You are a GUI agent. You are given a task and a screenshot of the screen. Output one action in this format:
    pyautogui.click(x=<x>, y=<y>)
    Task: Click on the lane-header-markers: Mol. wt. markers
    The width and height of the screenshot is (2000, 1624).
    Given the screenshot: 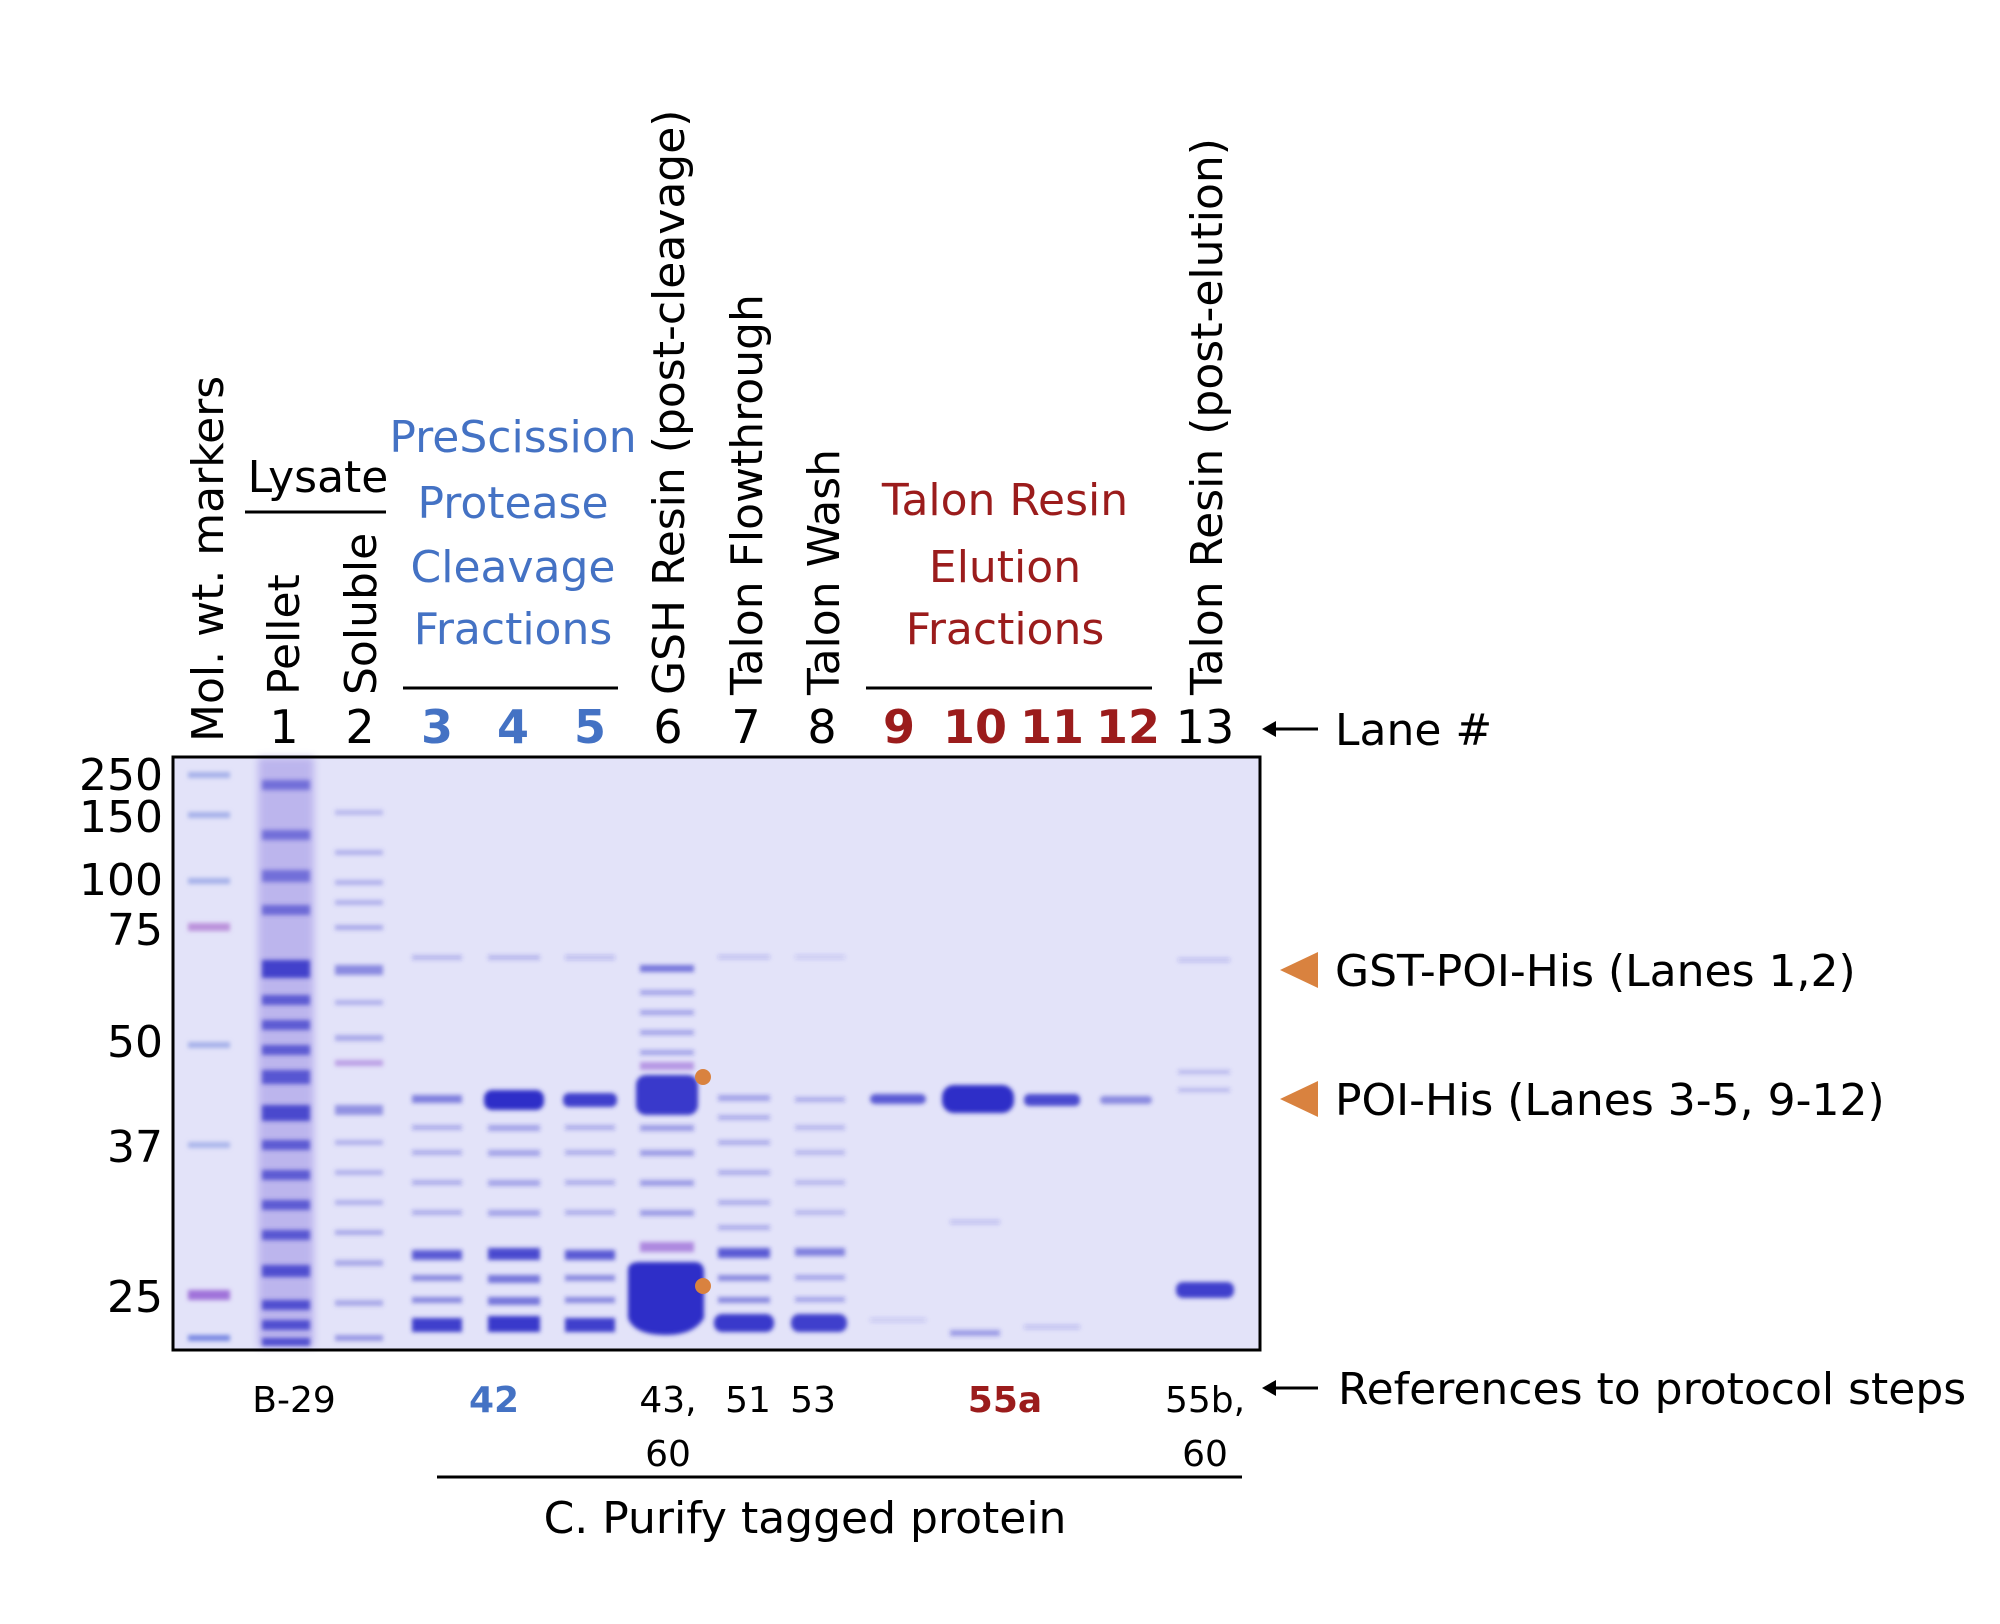 What is the action you would take?
    pyautogui.click(x=208, y=559)
    